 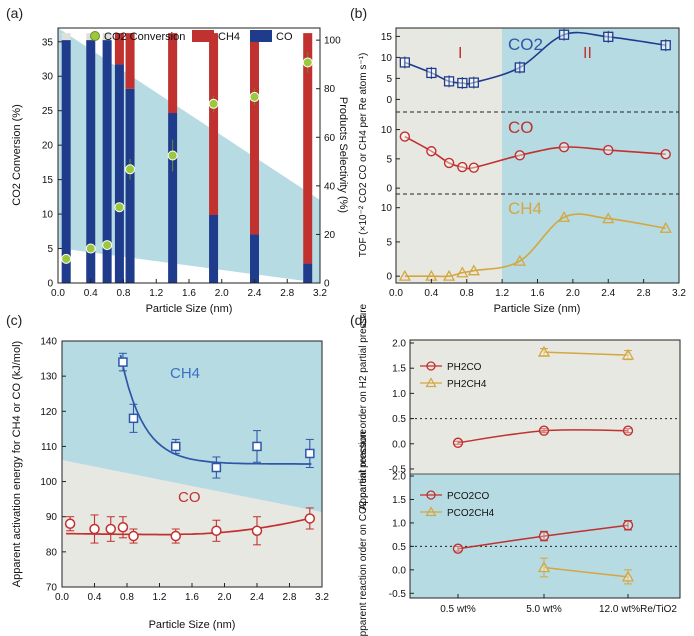 I want to click on panel-a-ytick-right-label: 100, so click(x=332, y=41).